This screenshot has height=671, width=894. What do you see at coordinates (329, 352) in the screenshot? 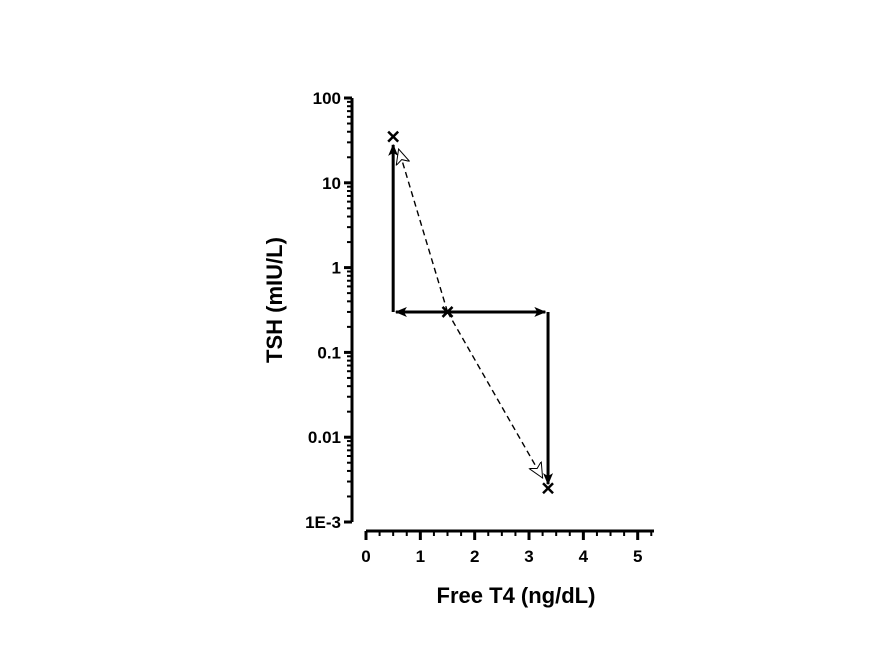
I see `y-tick-label: 0.1` at bounding box center [329, 352].